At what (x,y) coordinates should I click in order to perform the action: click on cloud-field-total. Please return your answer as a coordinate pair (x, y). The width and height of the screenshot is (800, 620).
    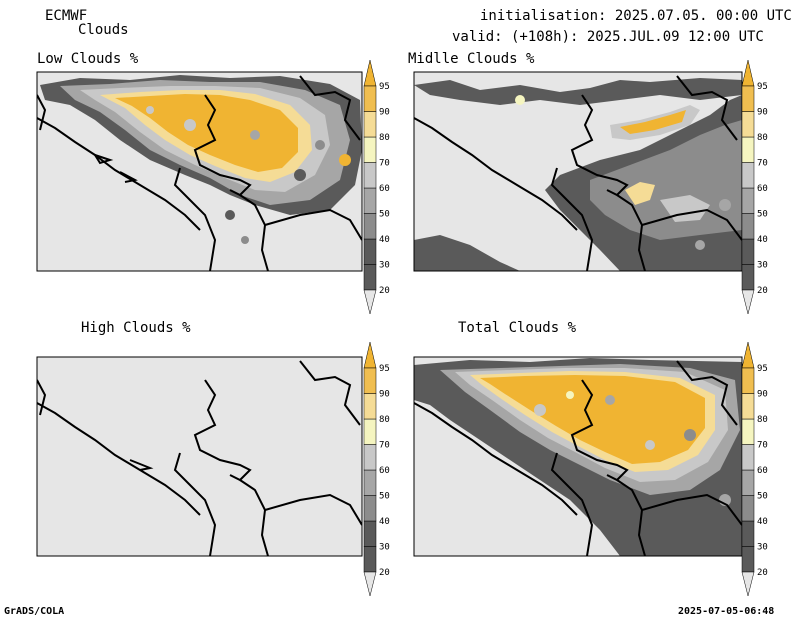
    Looking at the image, I should click on (578, 457).